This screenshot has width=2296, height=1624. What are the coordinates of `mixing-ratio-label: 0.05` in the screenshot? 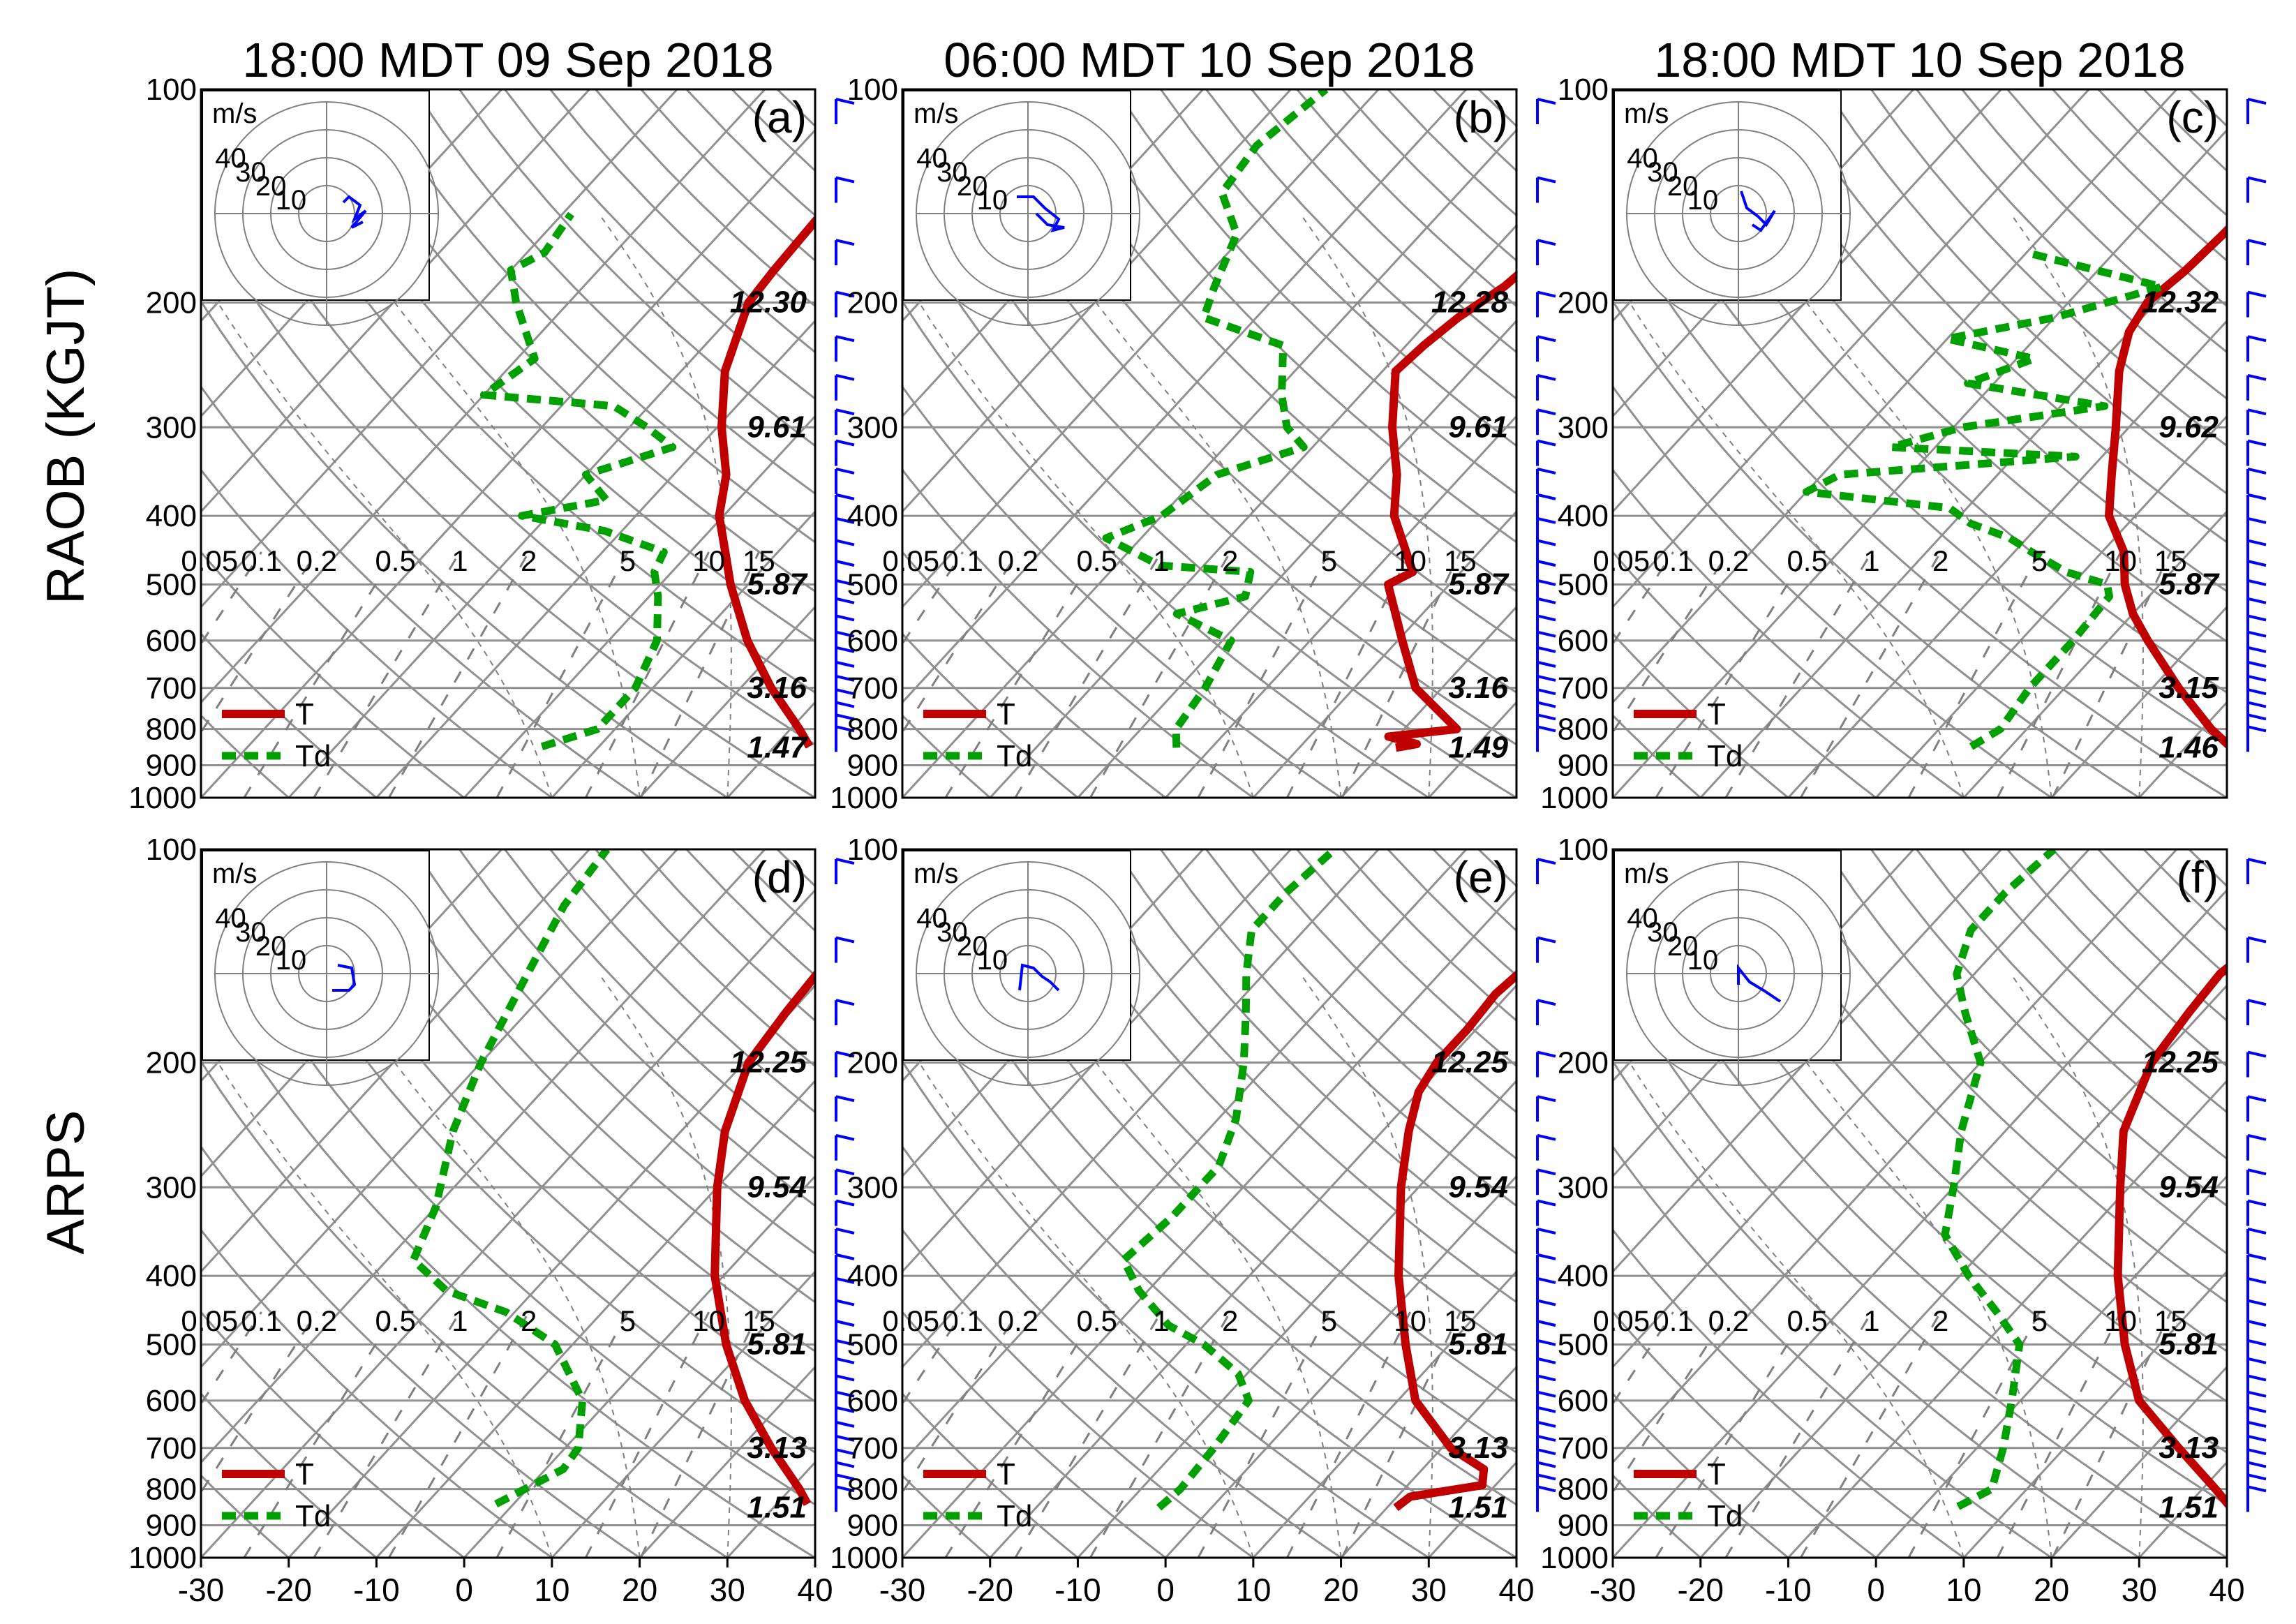 It's located at (910, 1320).